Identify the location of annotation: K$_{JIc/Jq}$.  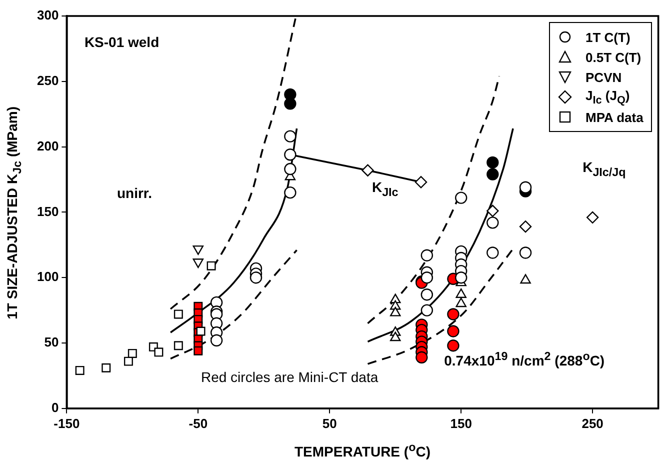
(604, 169).